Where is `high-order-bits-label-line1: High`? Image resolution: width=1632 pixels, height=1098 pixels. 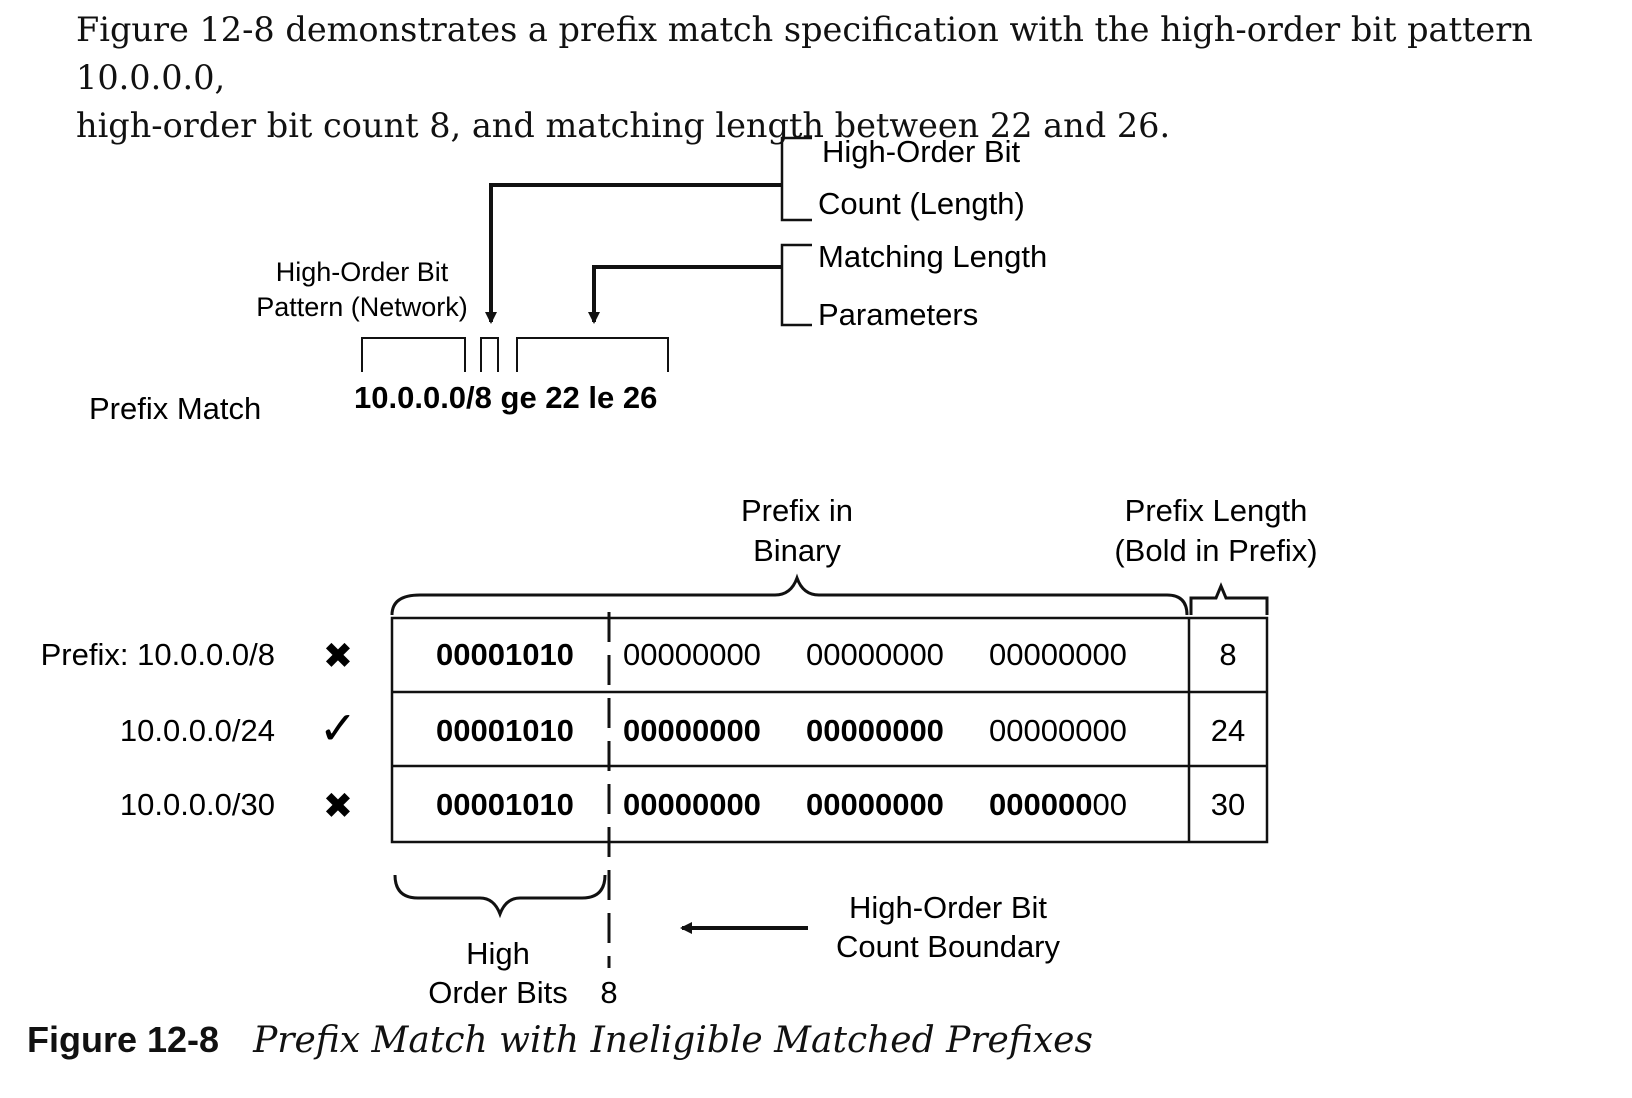
high-order-bits-label-line1: High is located at coordinates (498, 953).